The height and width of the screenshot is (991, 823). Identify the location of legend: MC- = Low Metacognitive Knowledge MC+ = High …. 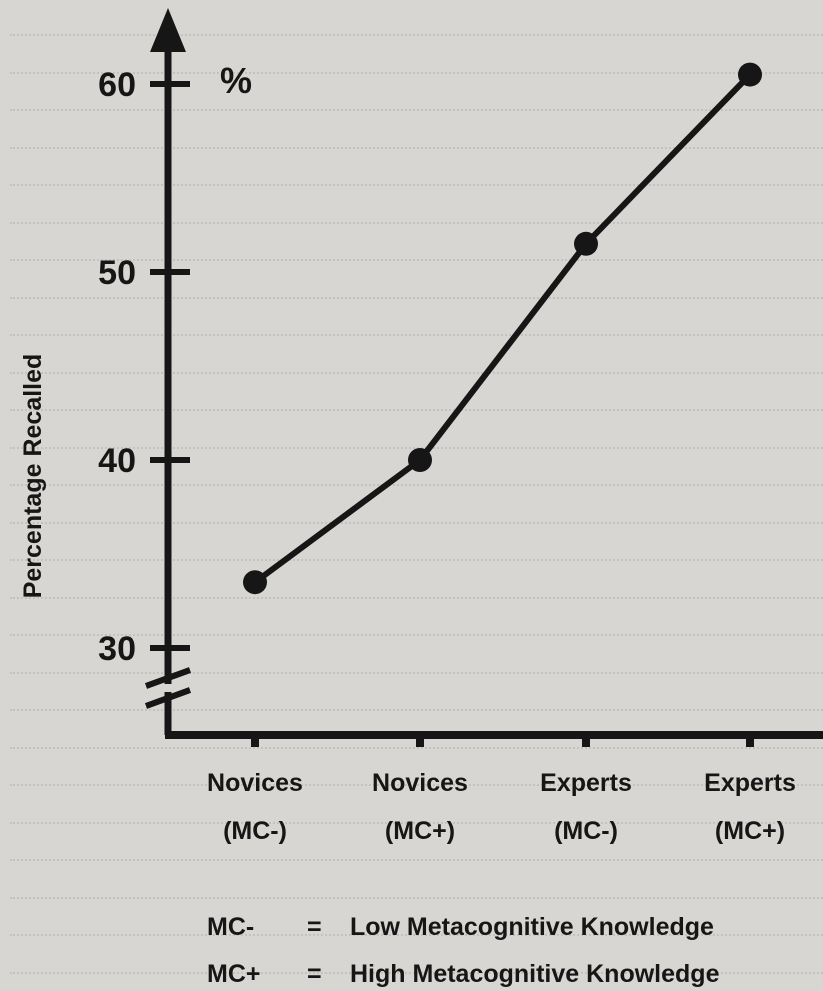
(463, 950).